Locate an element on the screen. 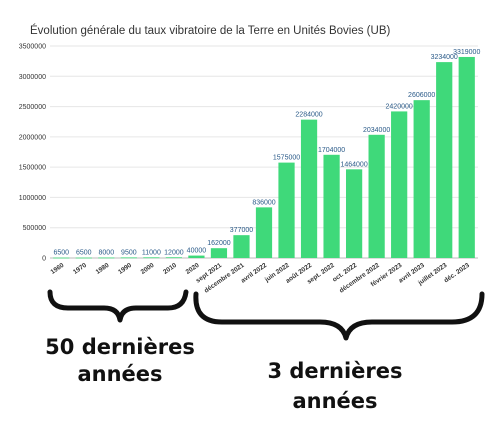  data-label: 1464000 is located at coordinates (353, 164).